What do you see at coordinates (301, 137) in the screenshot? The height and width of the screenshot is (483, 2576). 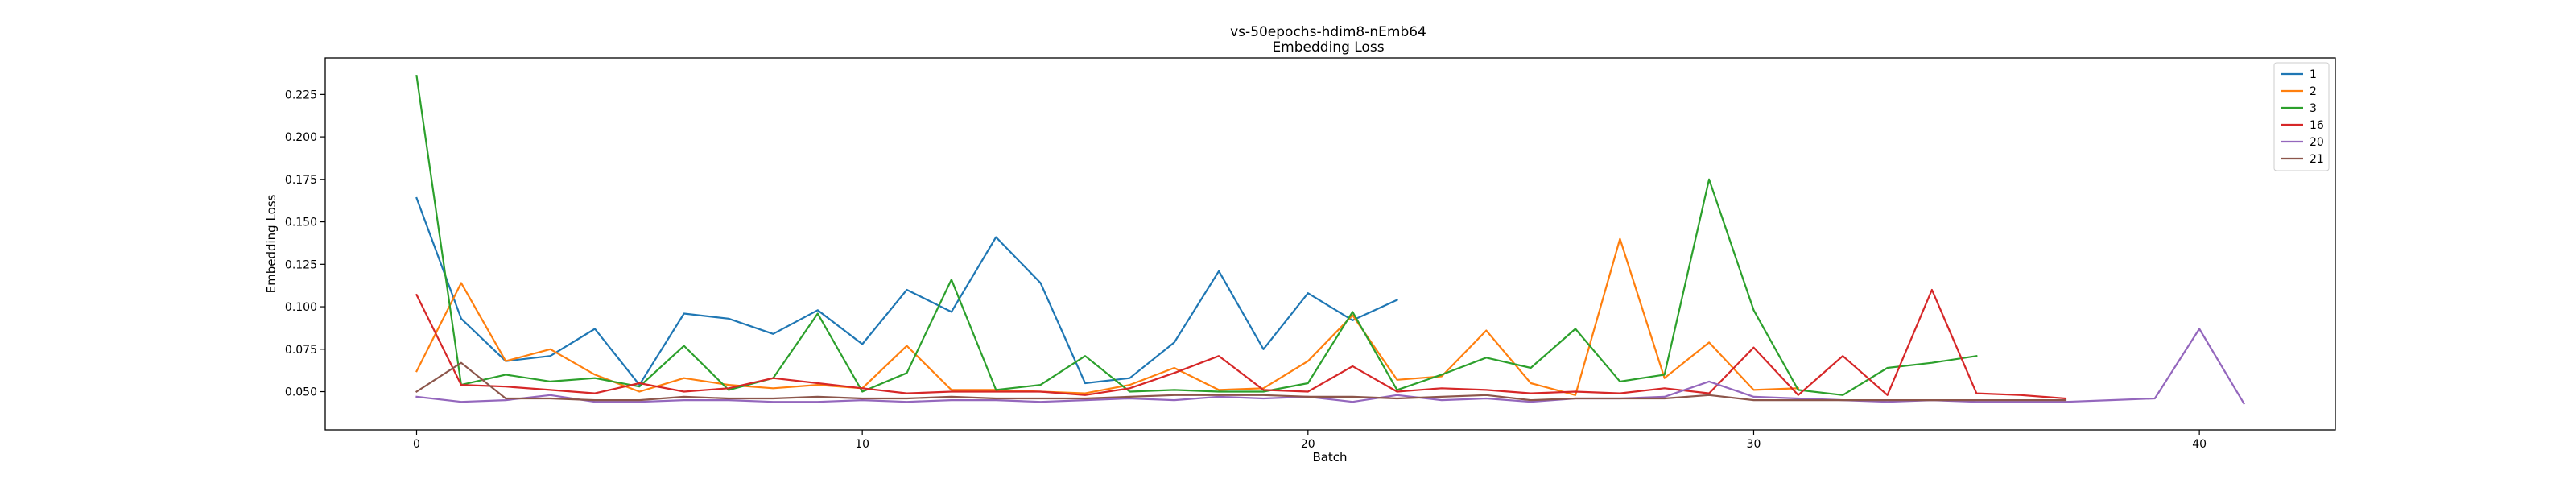 I see `y-tick-label: 0.200` at bounding box center [301, 137].